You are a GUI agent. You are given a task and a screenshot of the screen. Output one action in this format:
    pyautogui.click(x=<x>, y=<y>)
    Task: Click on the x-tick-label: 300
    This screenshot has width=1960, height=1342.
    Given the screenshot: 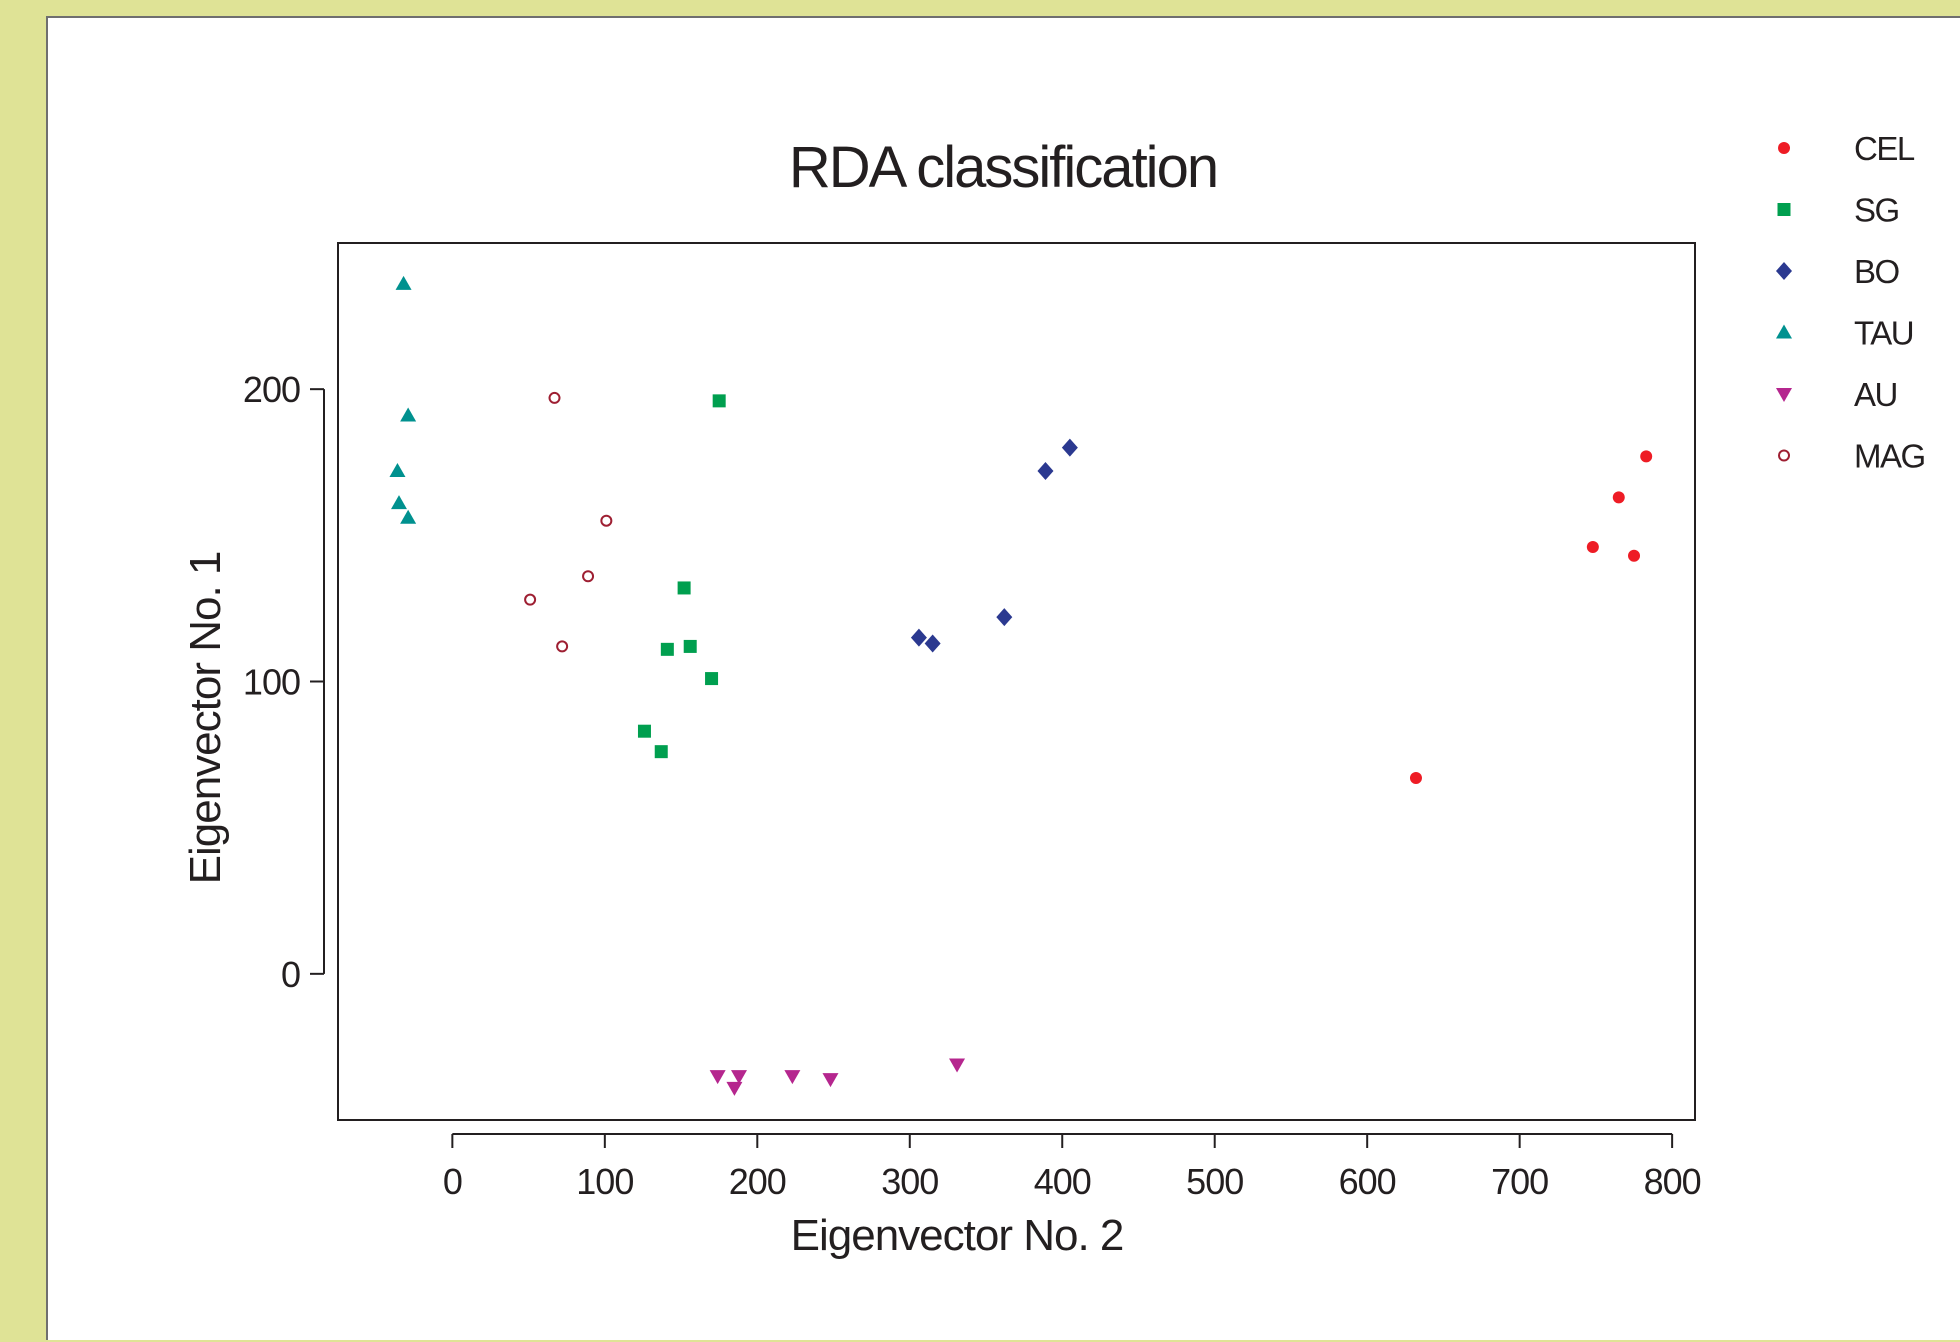 What is the action you would take?
    pyautogui.click(x=909, y=1181)
    